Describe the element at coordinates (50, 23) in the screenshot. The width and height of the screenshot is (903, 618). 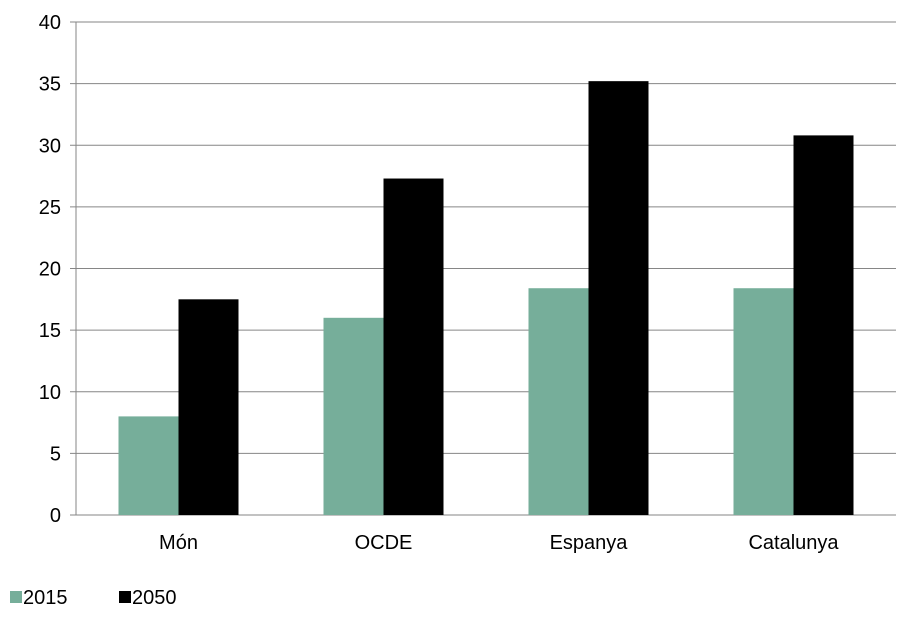
I see `y-tick-label: 40` at that location.